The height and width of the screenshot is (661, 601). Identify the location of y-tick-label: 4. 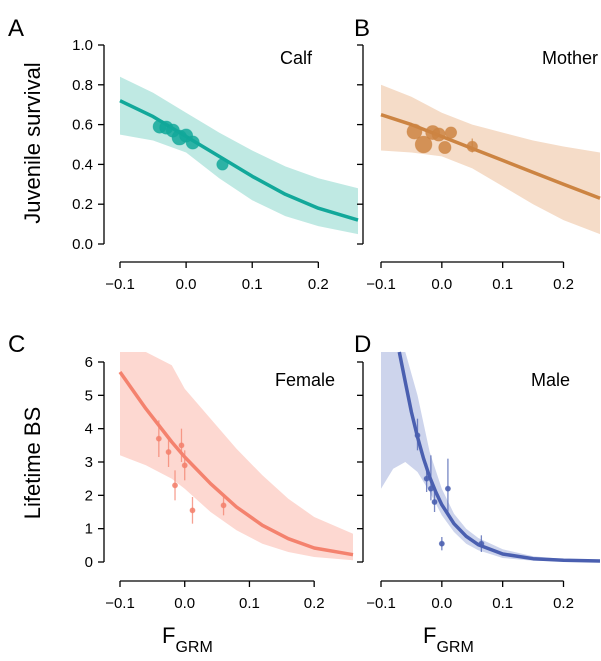
(89, 429).